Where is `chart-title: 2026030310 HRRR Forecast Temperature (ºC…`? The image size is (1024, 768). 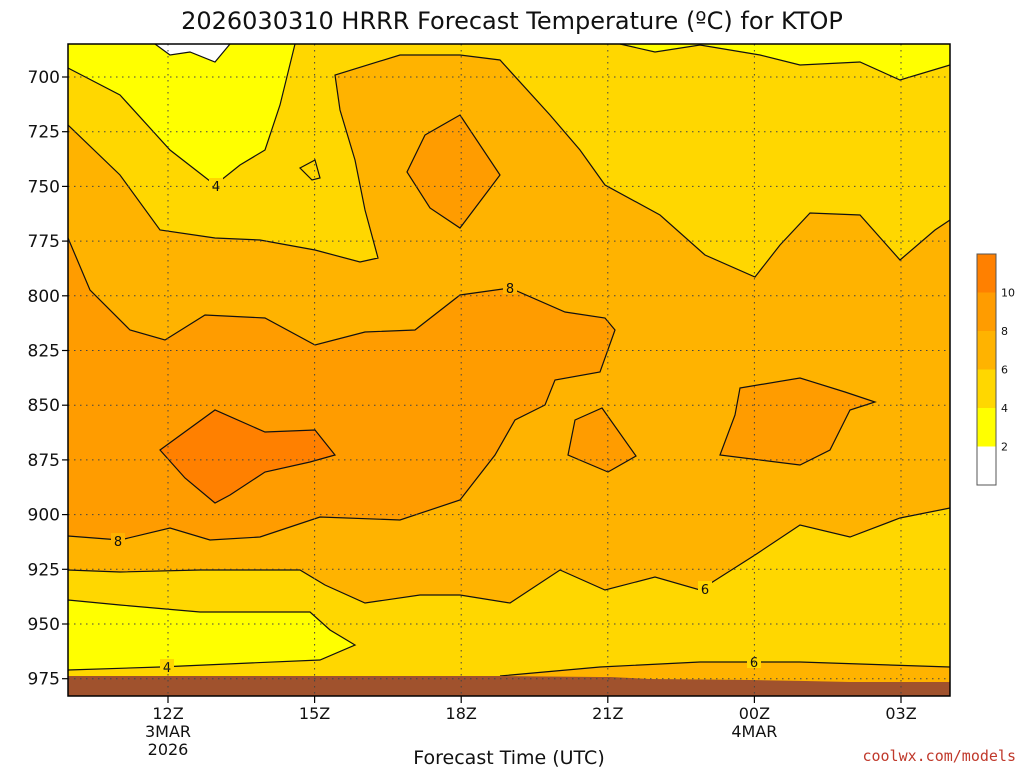 chart-title: 2026030310 HRRR Forecast Temperature (ºC… is located at coordinates (512, 21).